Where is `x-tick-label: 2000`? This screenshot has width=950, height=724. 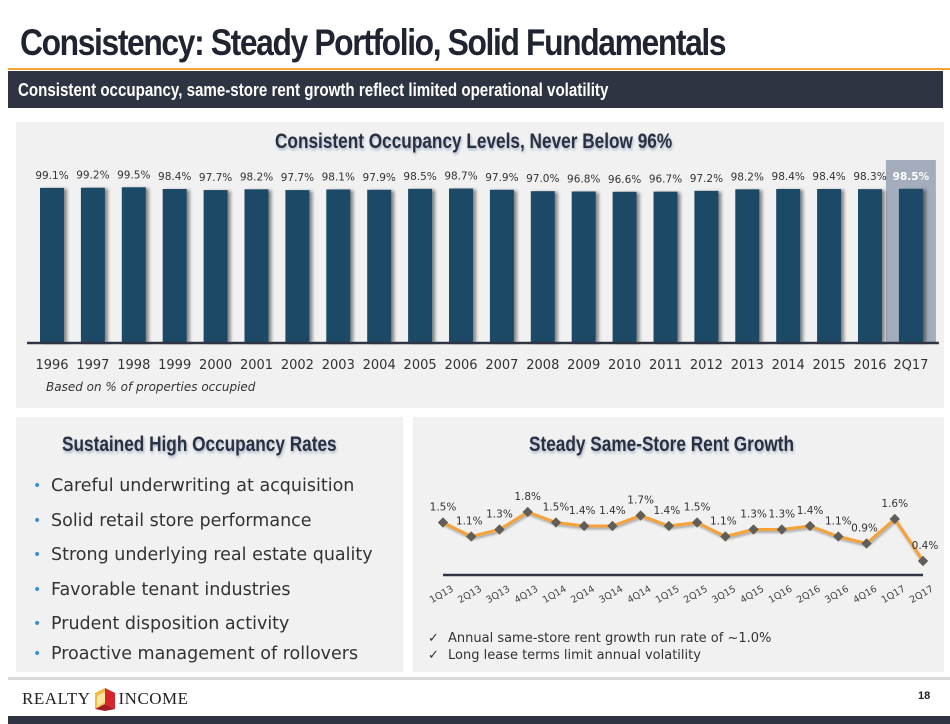 x-tick-label: 2000 is located at coordinates (215, 365).